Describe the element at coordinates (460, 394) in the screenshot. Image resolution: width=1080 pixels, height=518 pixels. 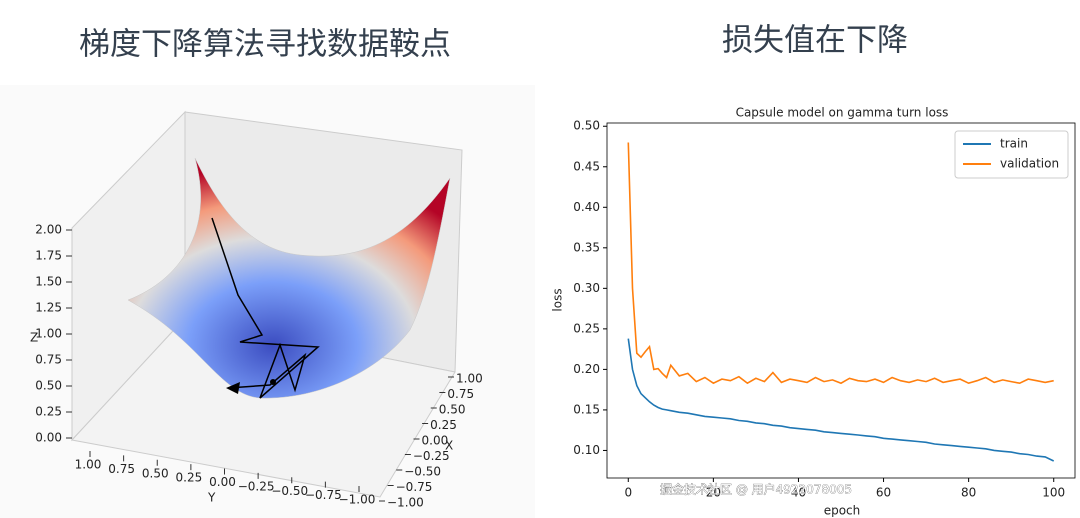
I see `x-tick-label: 0.75` at that location.